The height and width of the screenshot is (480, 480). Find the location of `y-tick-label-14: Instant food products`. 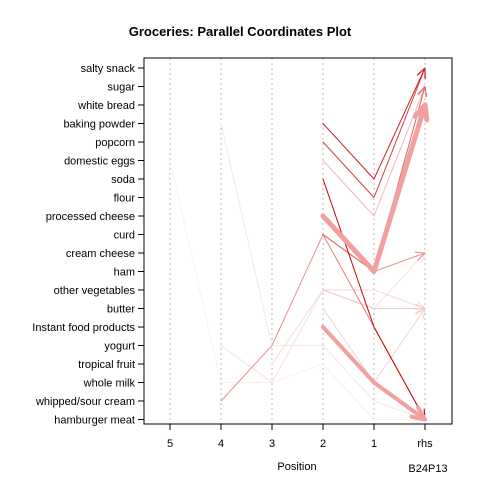

y-tick-label-14: Instant food products is located at coordinates (83, 328).